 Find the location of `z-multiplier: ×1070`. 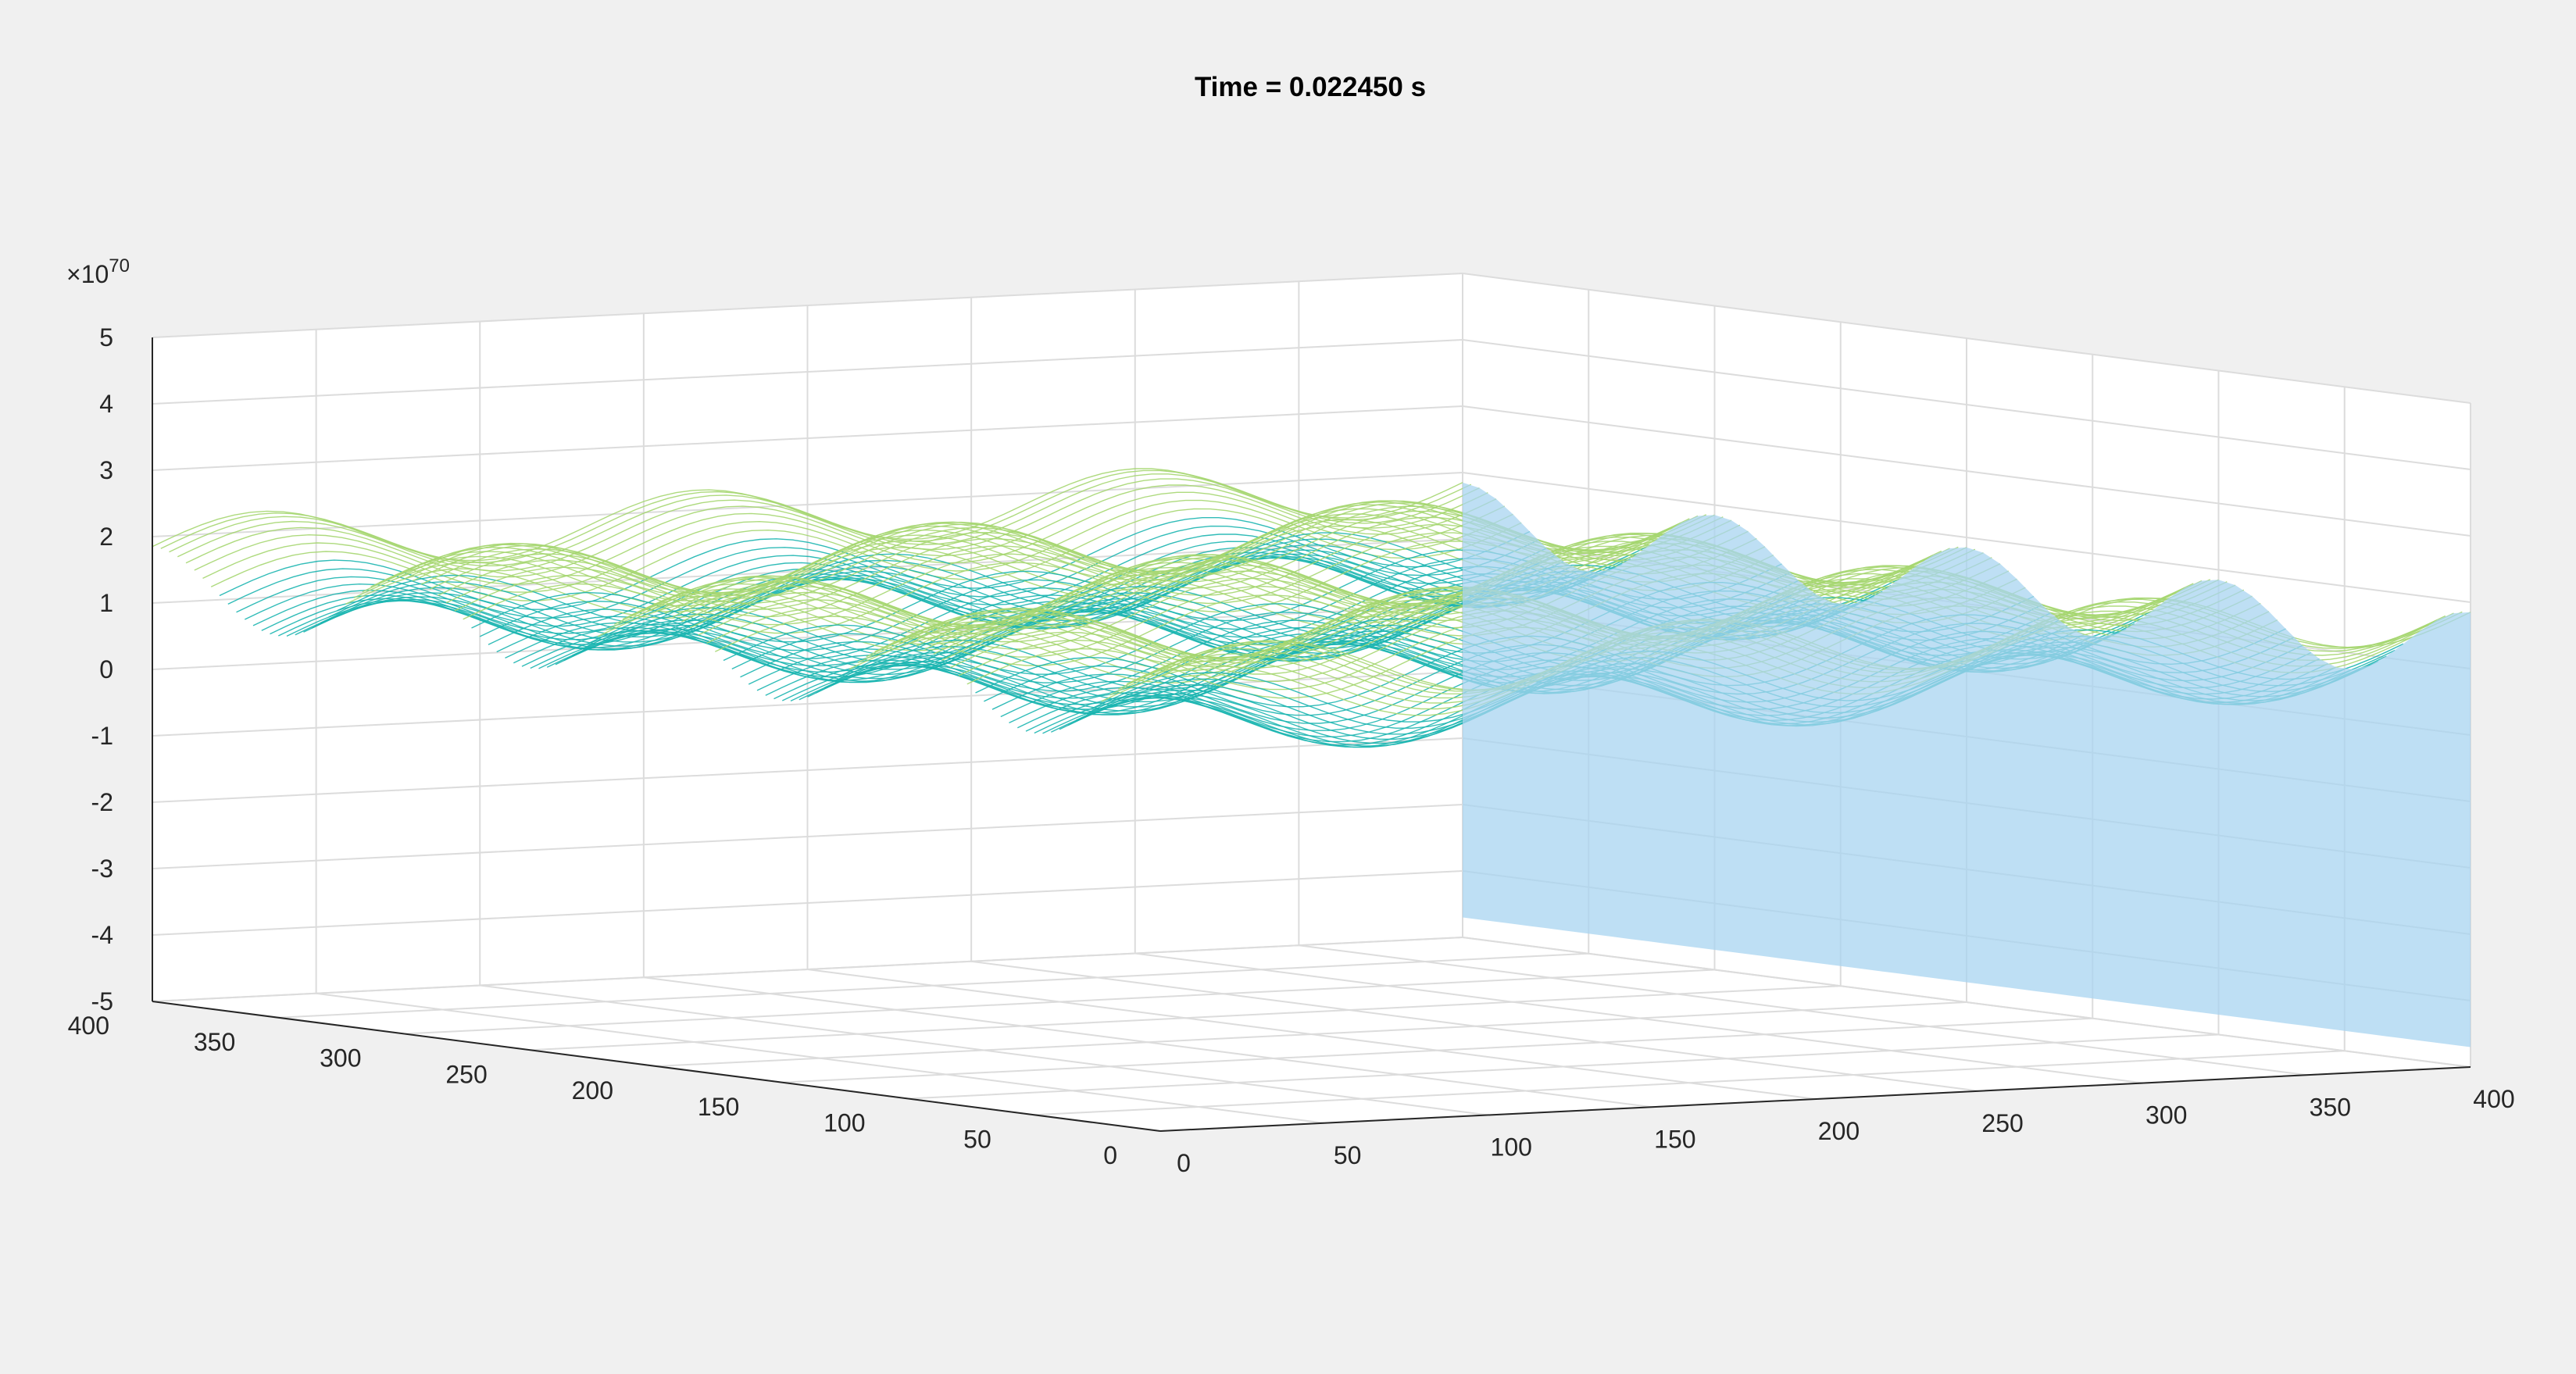

z-multiplier: ×1070 is located at coordinates (98, 271).